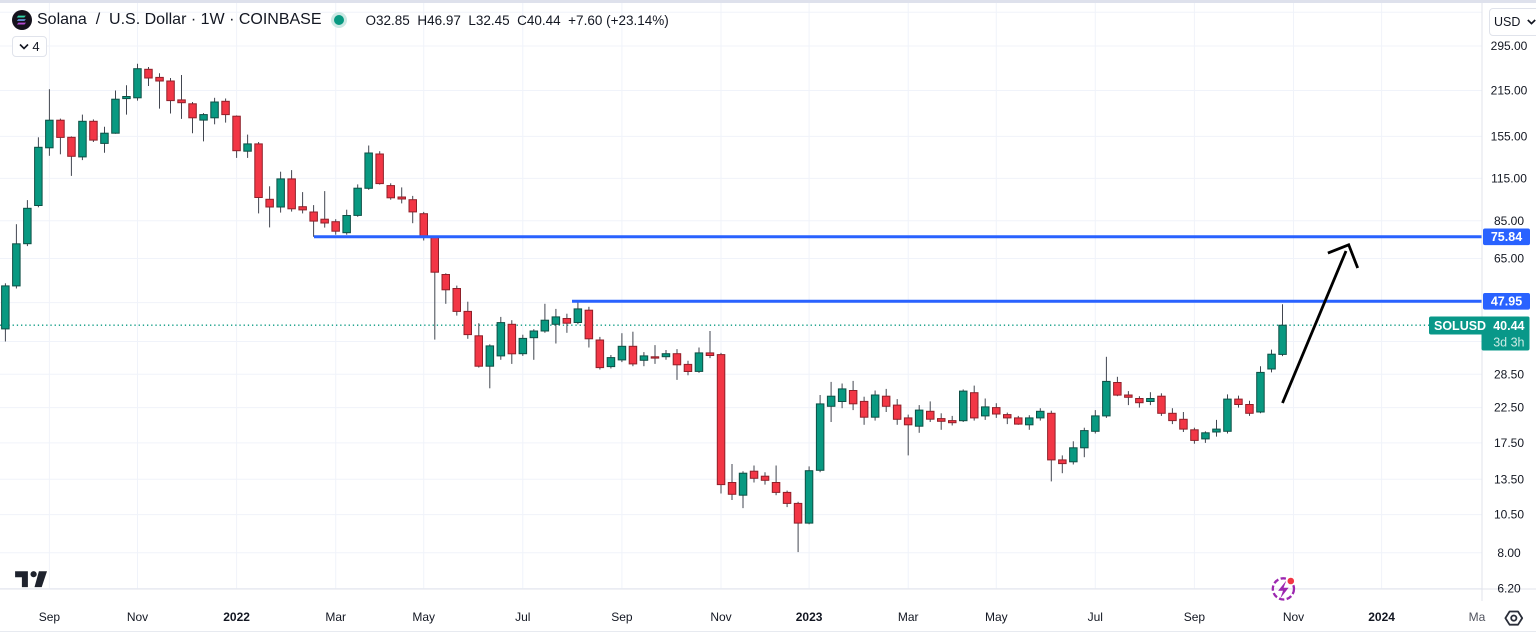 The height and width of the screenshot is (634, 1536). Describe the element at coordinates (1477, 617) in the screenshot. I see `svg-text: Ma` at that location.